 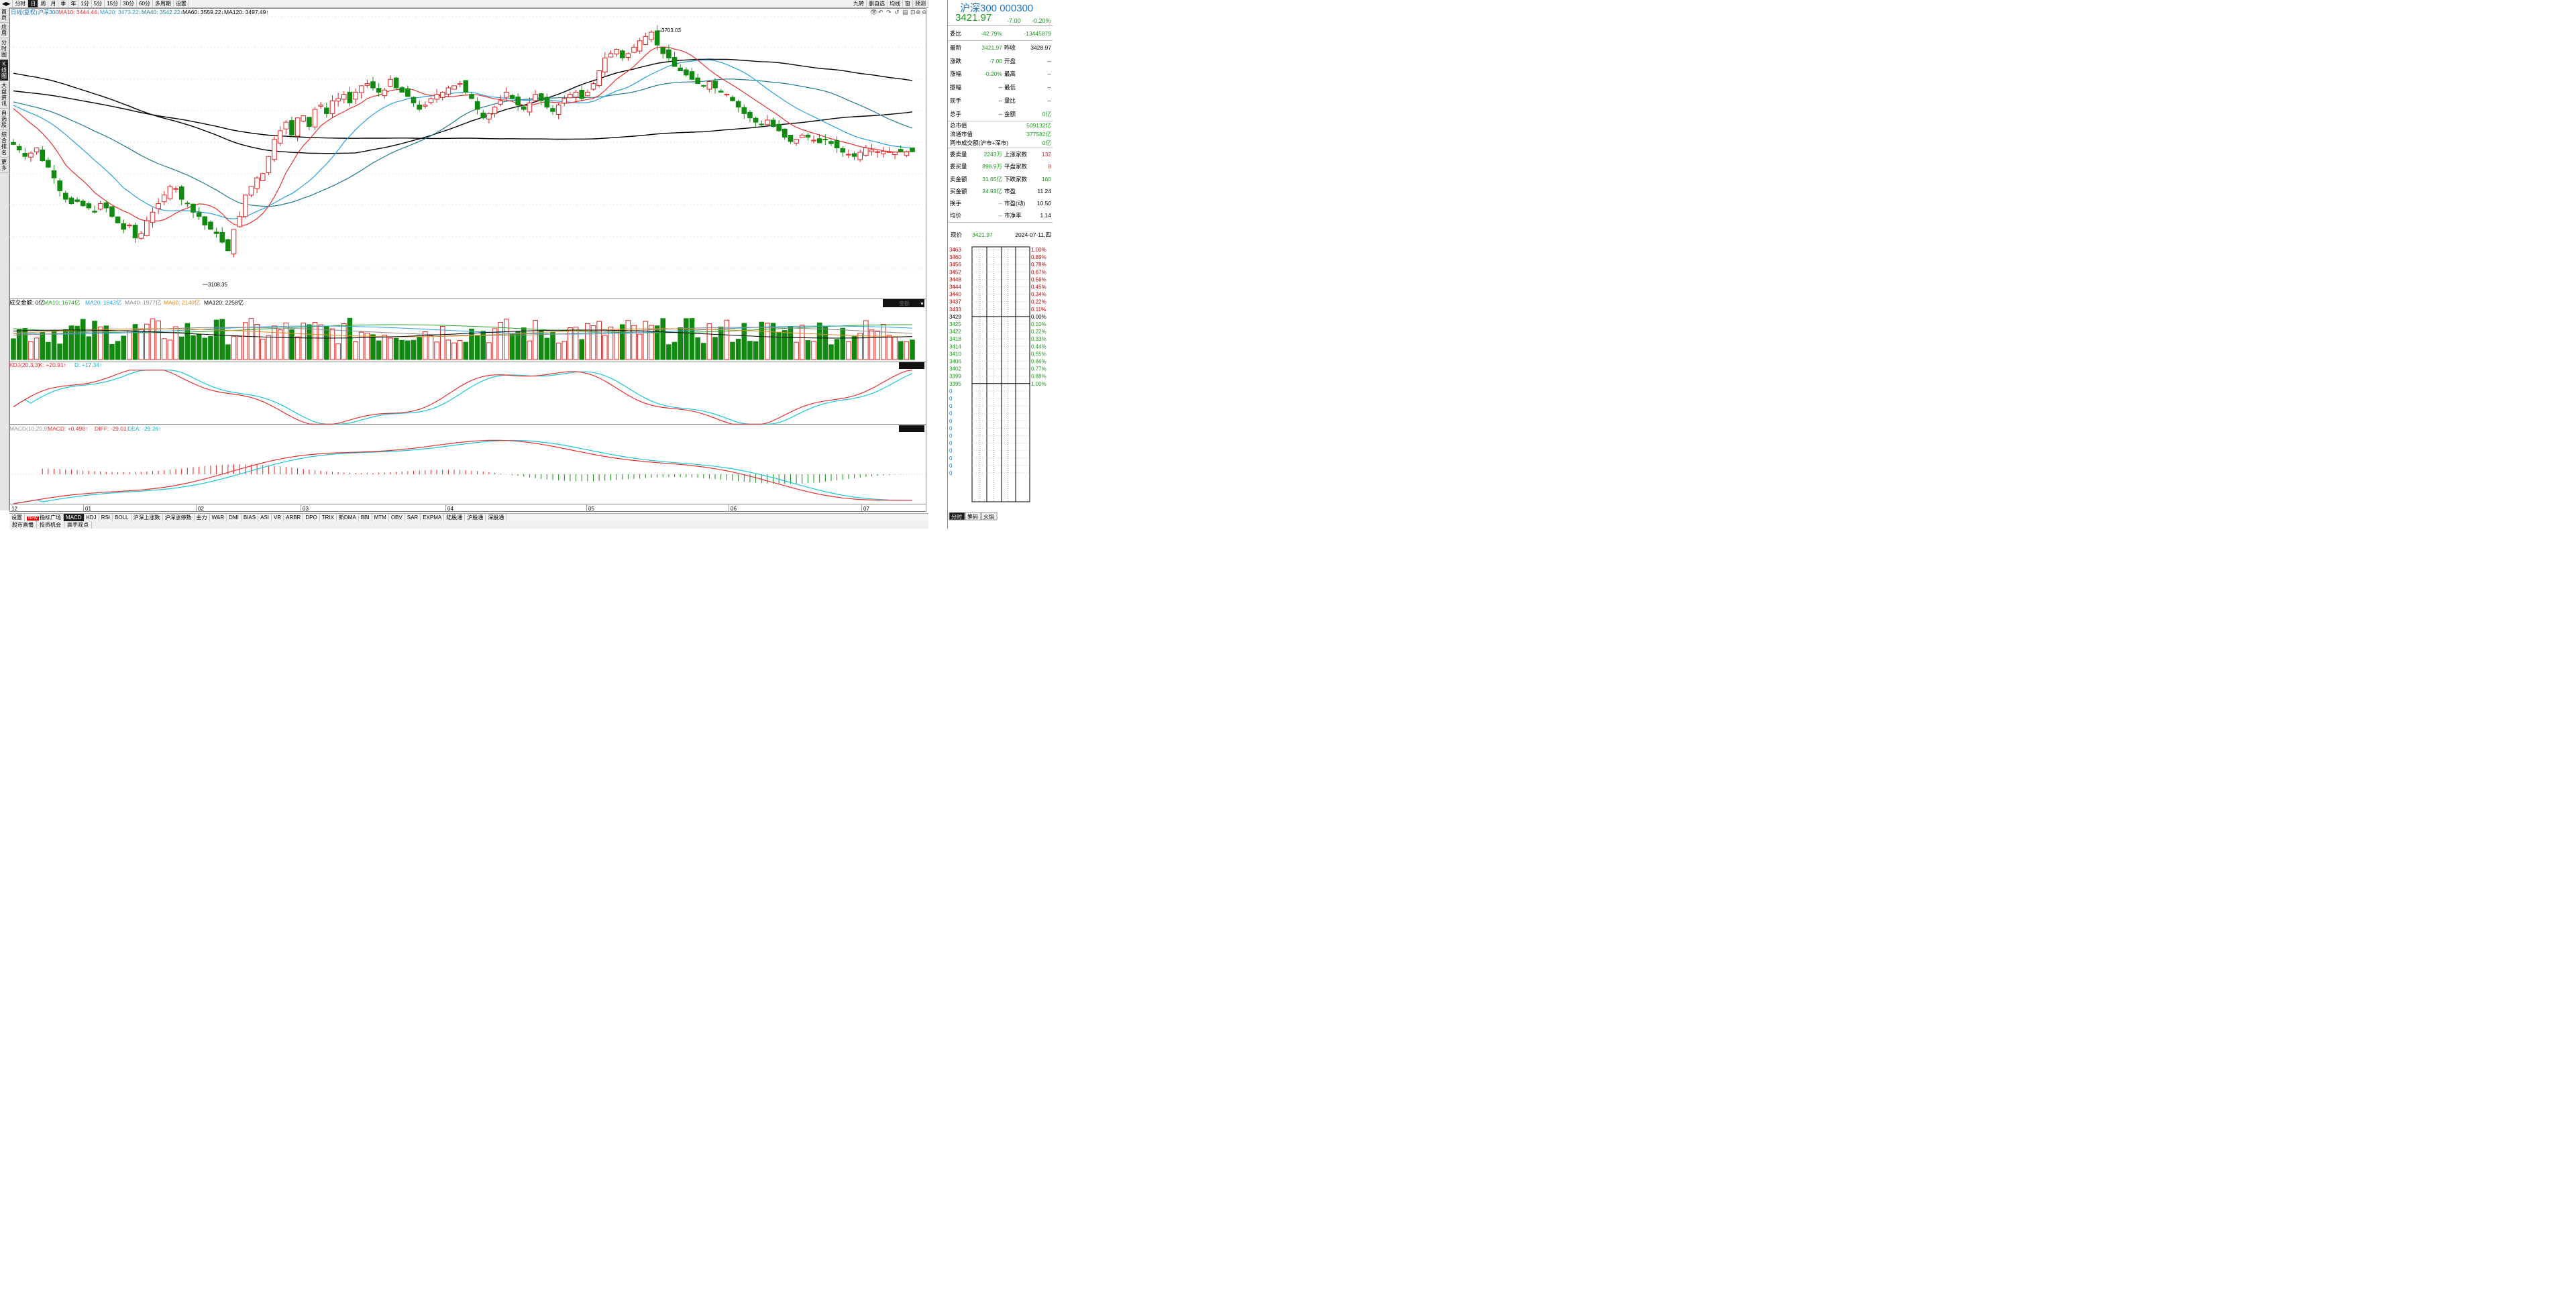 What do you see at coordinates (1016, 178) in the screenshot?
I see `stat-label: 下跌家数` at bounding box center [1016, 178].